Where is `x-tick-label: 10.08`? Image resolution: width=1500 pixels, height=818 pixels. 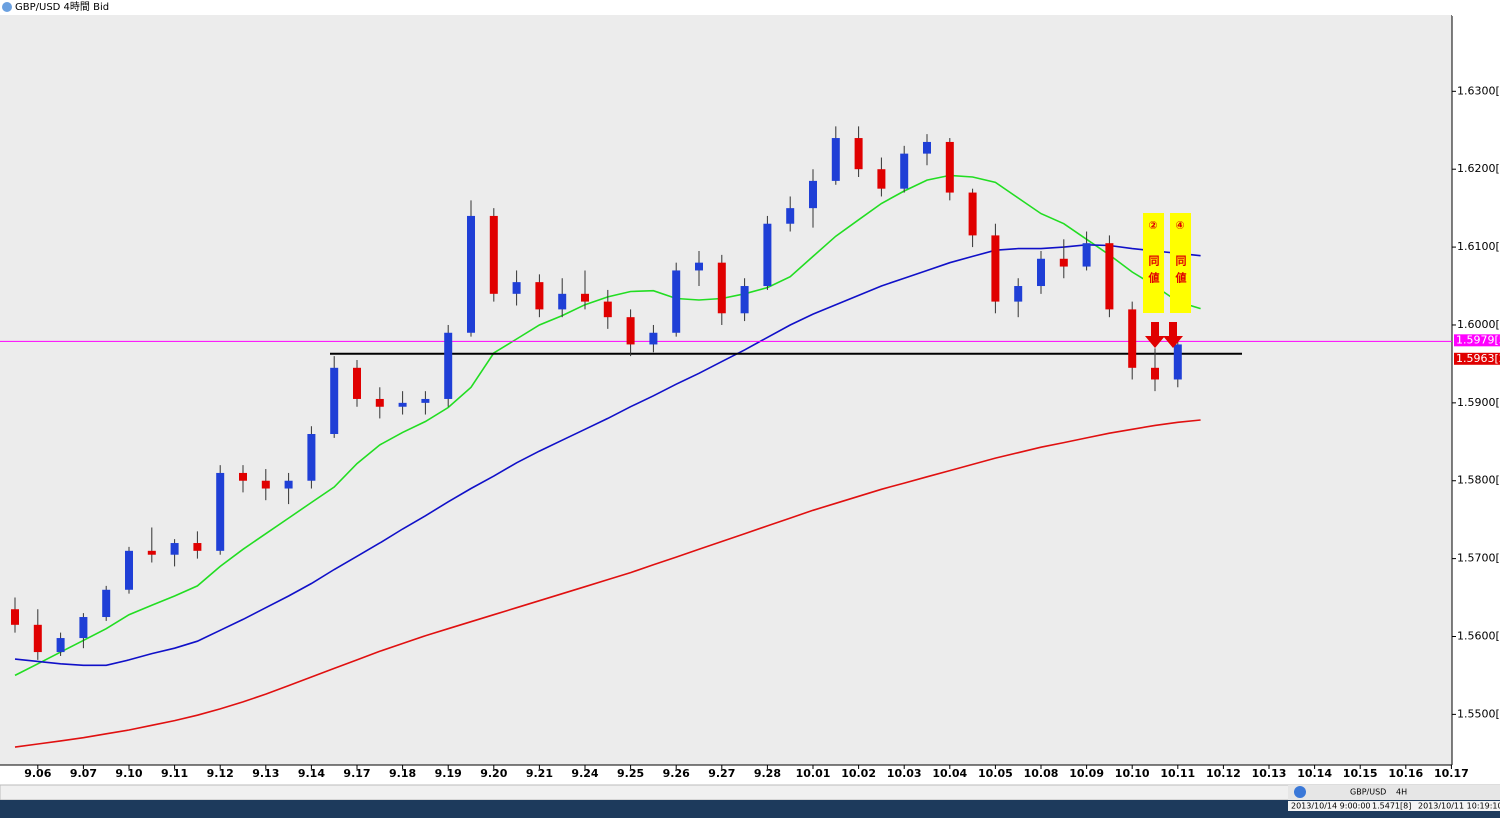
x-tick-label: 10.08 is located at coordinates (1041, 773).